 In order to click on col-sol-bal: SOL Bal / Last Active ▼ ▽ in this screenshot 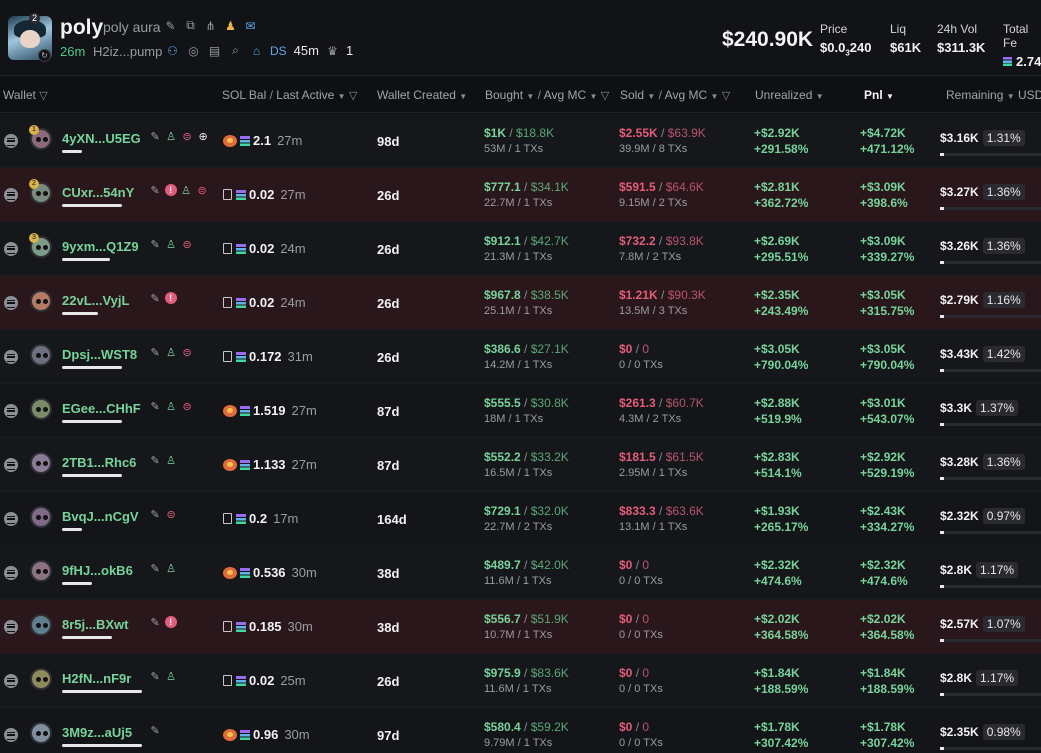, I will do `click(290, 95)`.